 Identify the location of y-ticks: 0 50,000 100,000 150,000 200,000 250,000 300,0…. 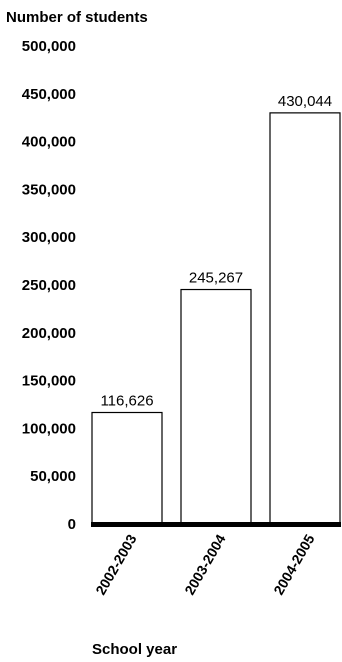
(49, 285).